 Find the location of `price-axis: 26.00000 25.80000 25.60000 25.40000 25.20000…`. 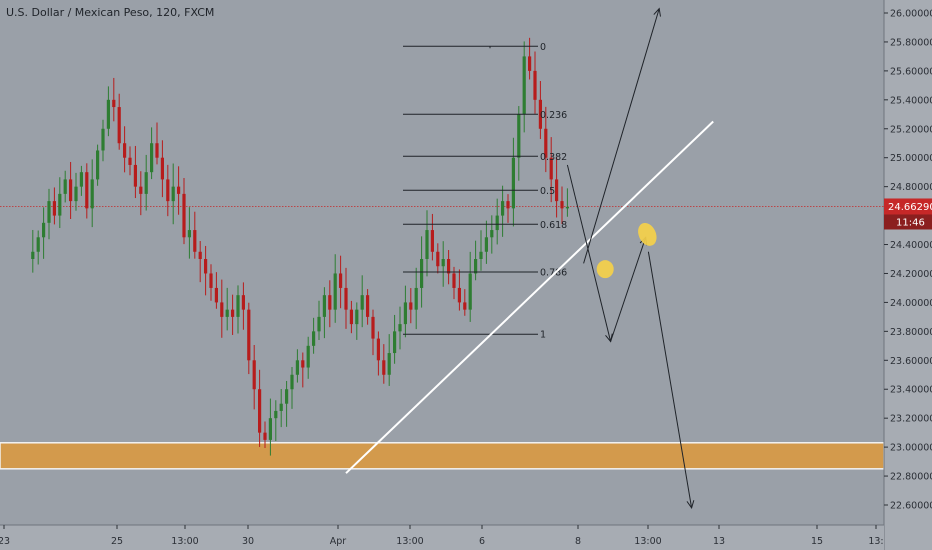

price-axis: 26.00000 25.80000 25.60000 25.40000 25.20000… is located at coordinates (907, 275).